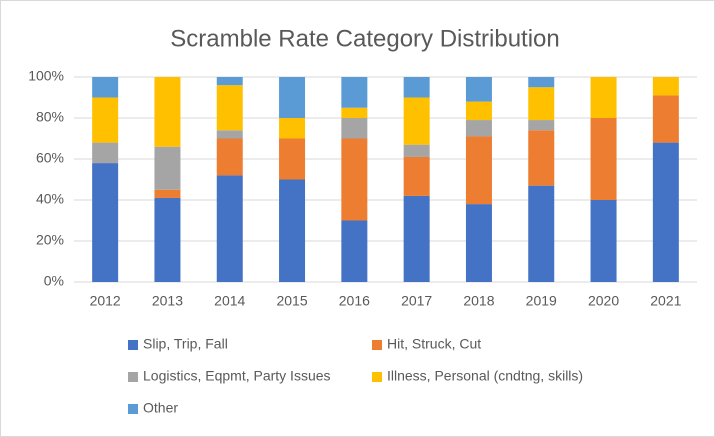 The width and height of the screenshot is (715, 437). I want to click on legend-label: Other, so click(160, 408).